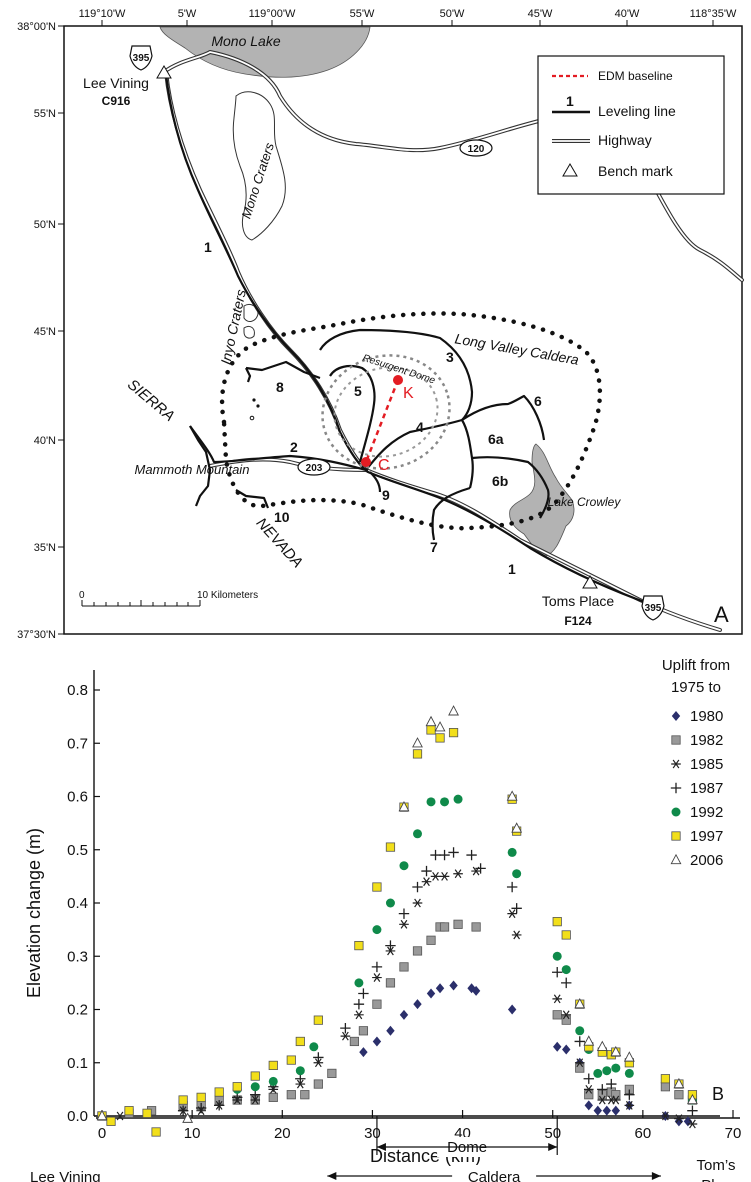 Image resolution: width=751 pixels, height=1182 pixels. Describe the element at coordinates (82, 595) in the screenshot. I see `scale-bar-start: 0` at that location.